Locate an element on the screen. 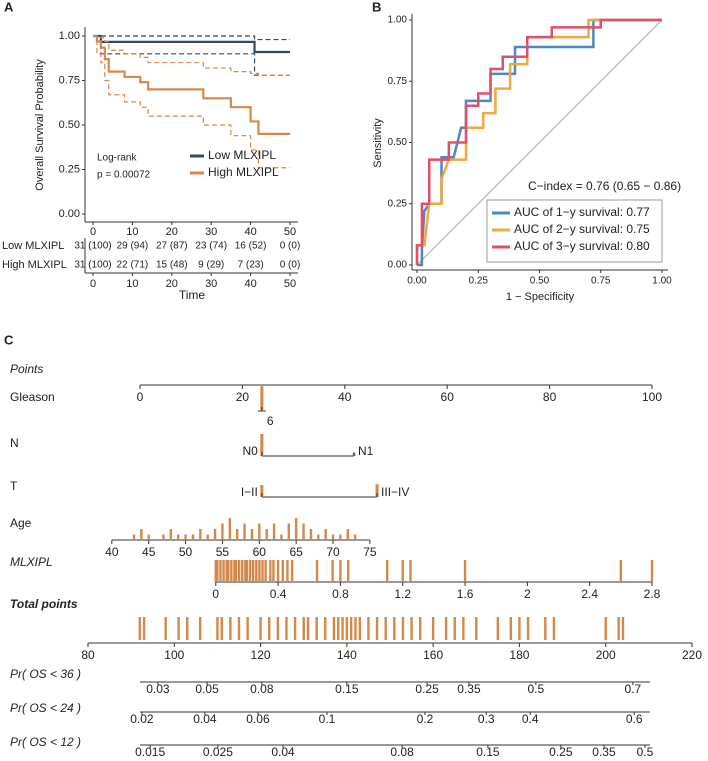 The height and width of the screenshot is (761, 708). row-label: MLXIPL is located at coordinates (31, 562).